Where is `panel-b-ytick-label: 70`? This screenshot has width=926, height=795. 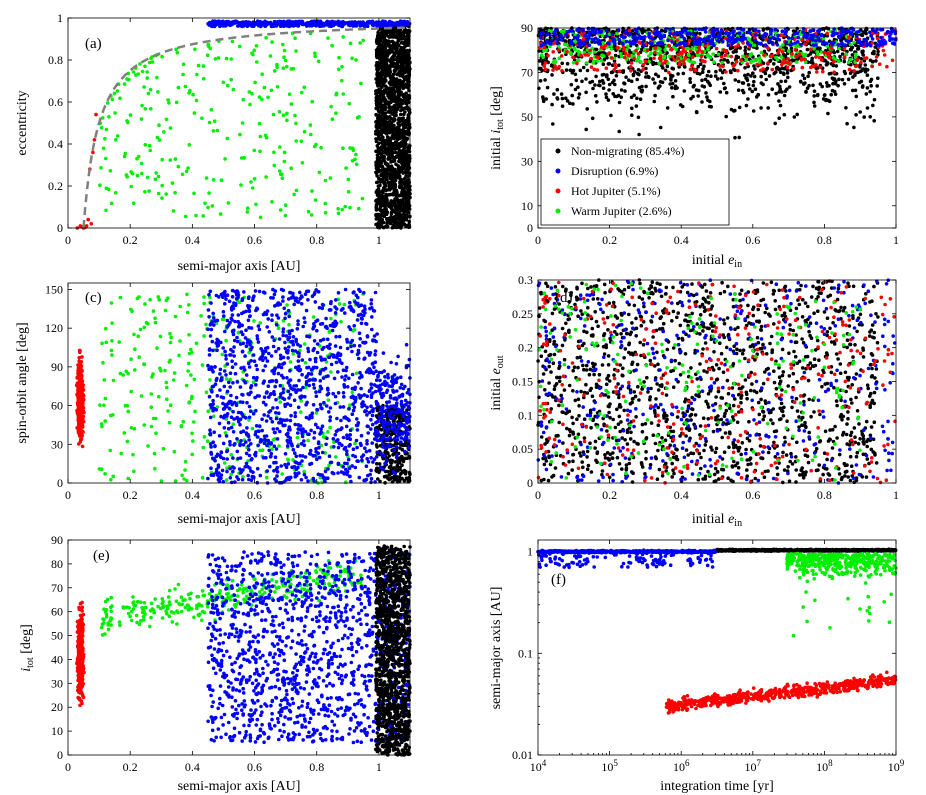
panel-b-ytick-label: 70 is located at coordinates (527, 72).